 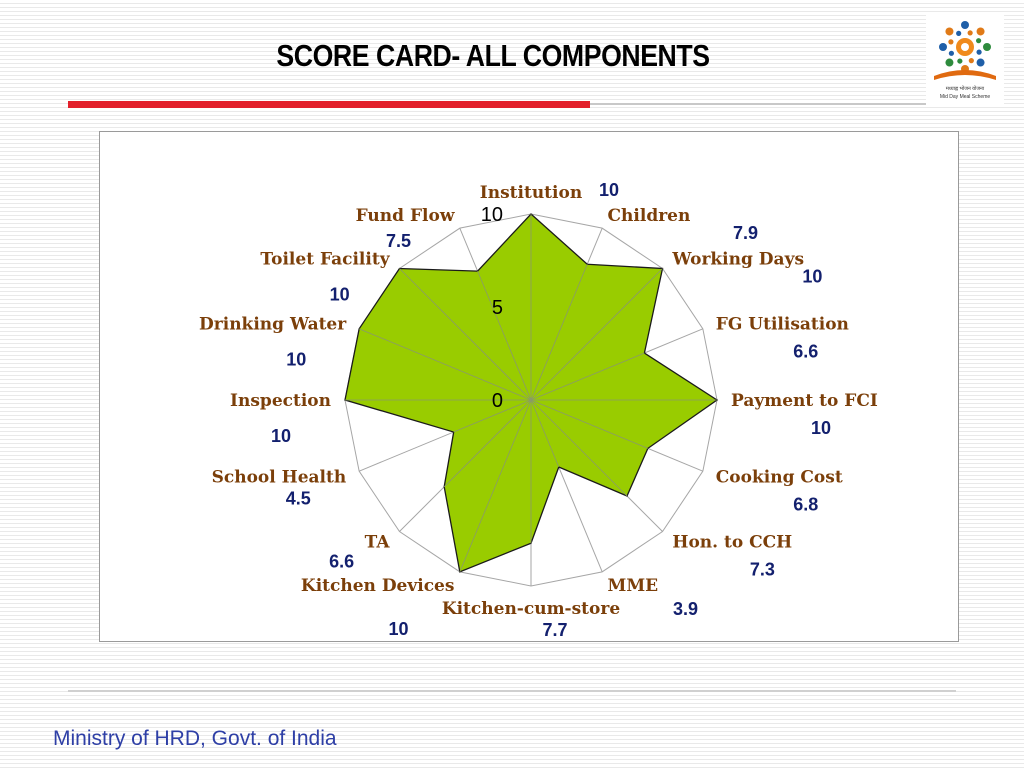 I want to click on category-label: Fund Flow, so click(x=405, y=216).